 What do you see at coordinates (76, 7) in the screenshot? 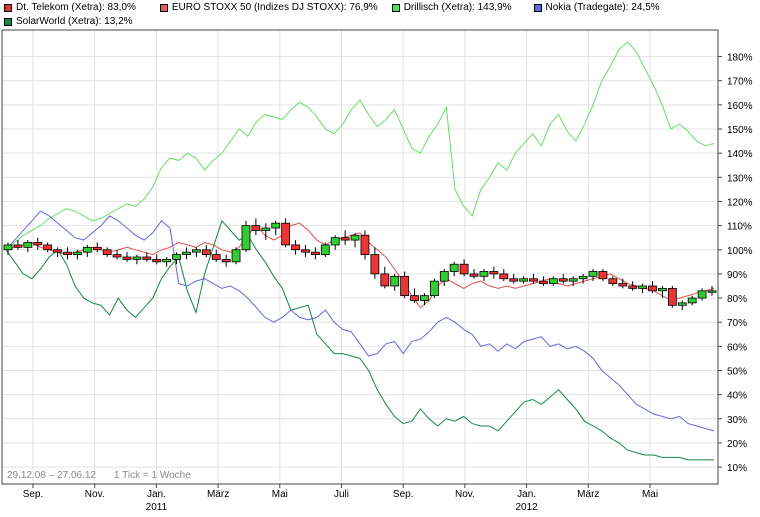
I see `legend-label: Dt. Telekom (Xetra): 83,0%` at bounding box center [76, 7].